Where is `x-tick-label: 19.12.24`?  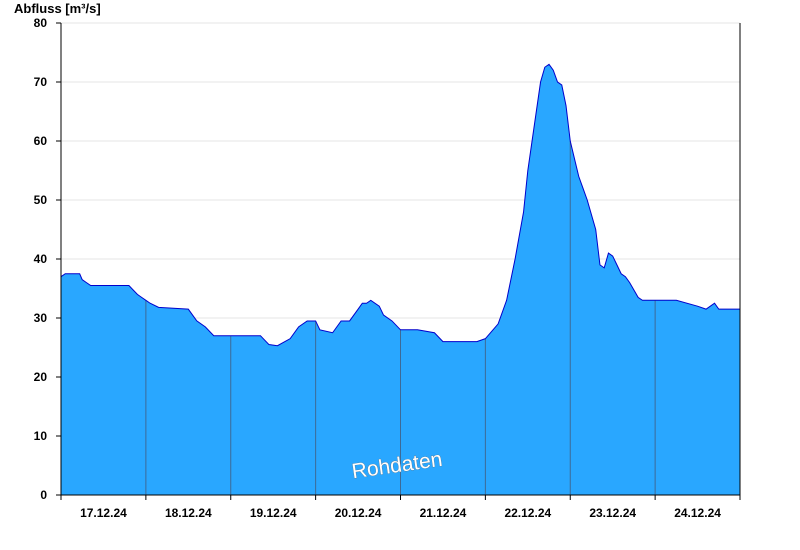 x-tick-label: 19.12.24 is located at coordinates (273, 513).